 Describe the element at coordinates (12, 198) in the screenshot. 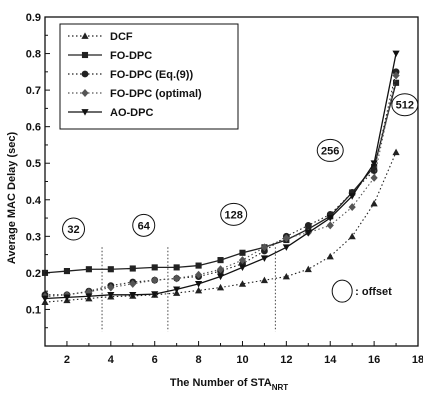

I see `y-axis-title: Average MAC Delay (sec)` at that location.